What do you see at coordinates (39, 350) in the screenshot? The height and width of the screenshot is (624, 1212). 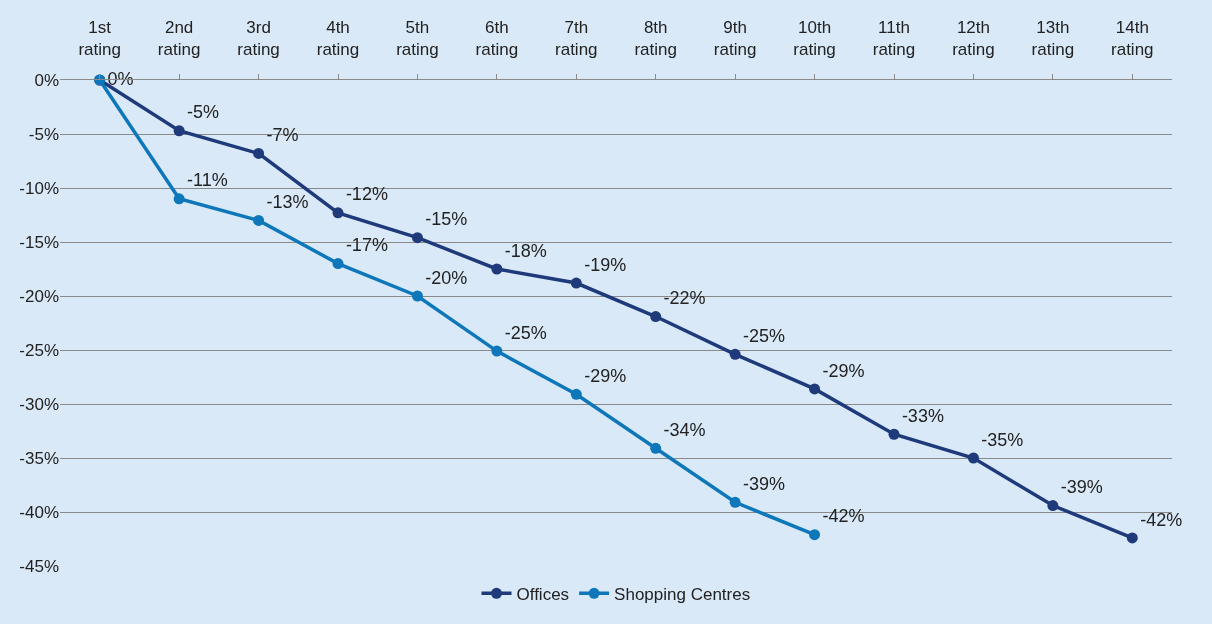 I see `y-tick-label: -25%` at bounding box center [39, 350].